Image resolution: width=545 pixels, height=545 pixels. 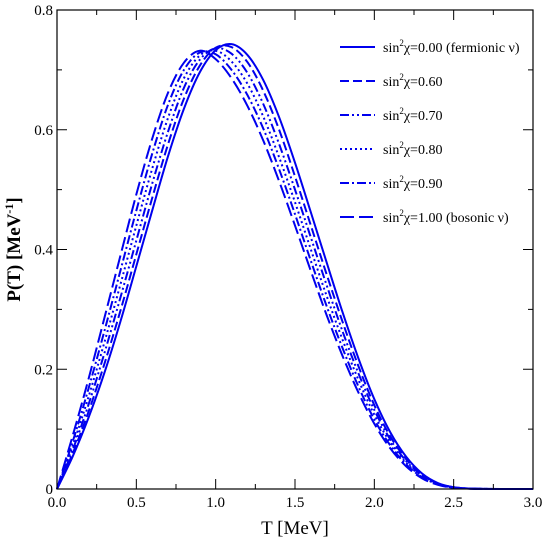 I want to click on legend-label-post: χ=0.60, so click(x=423, y=82).